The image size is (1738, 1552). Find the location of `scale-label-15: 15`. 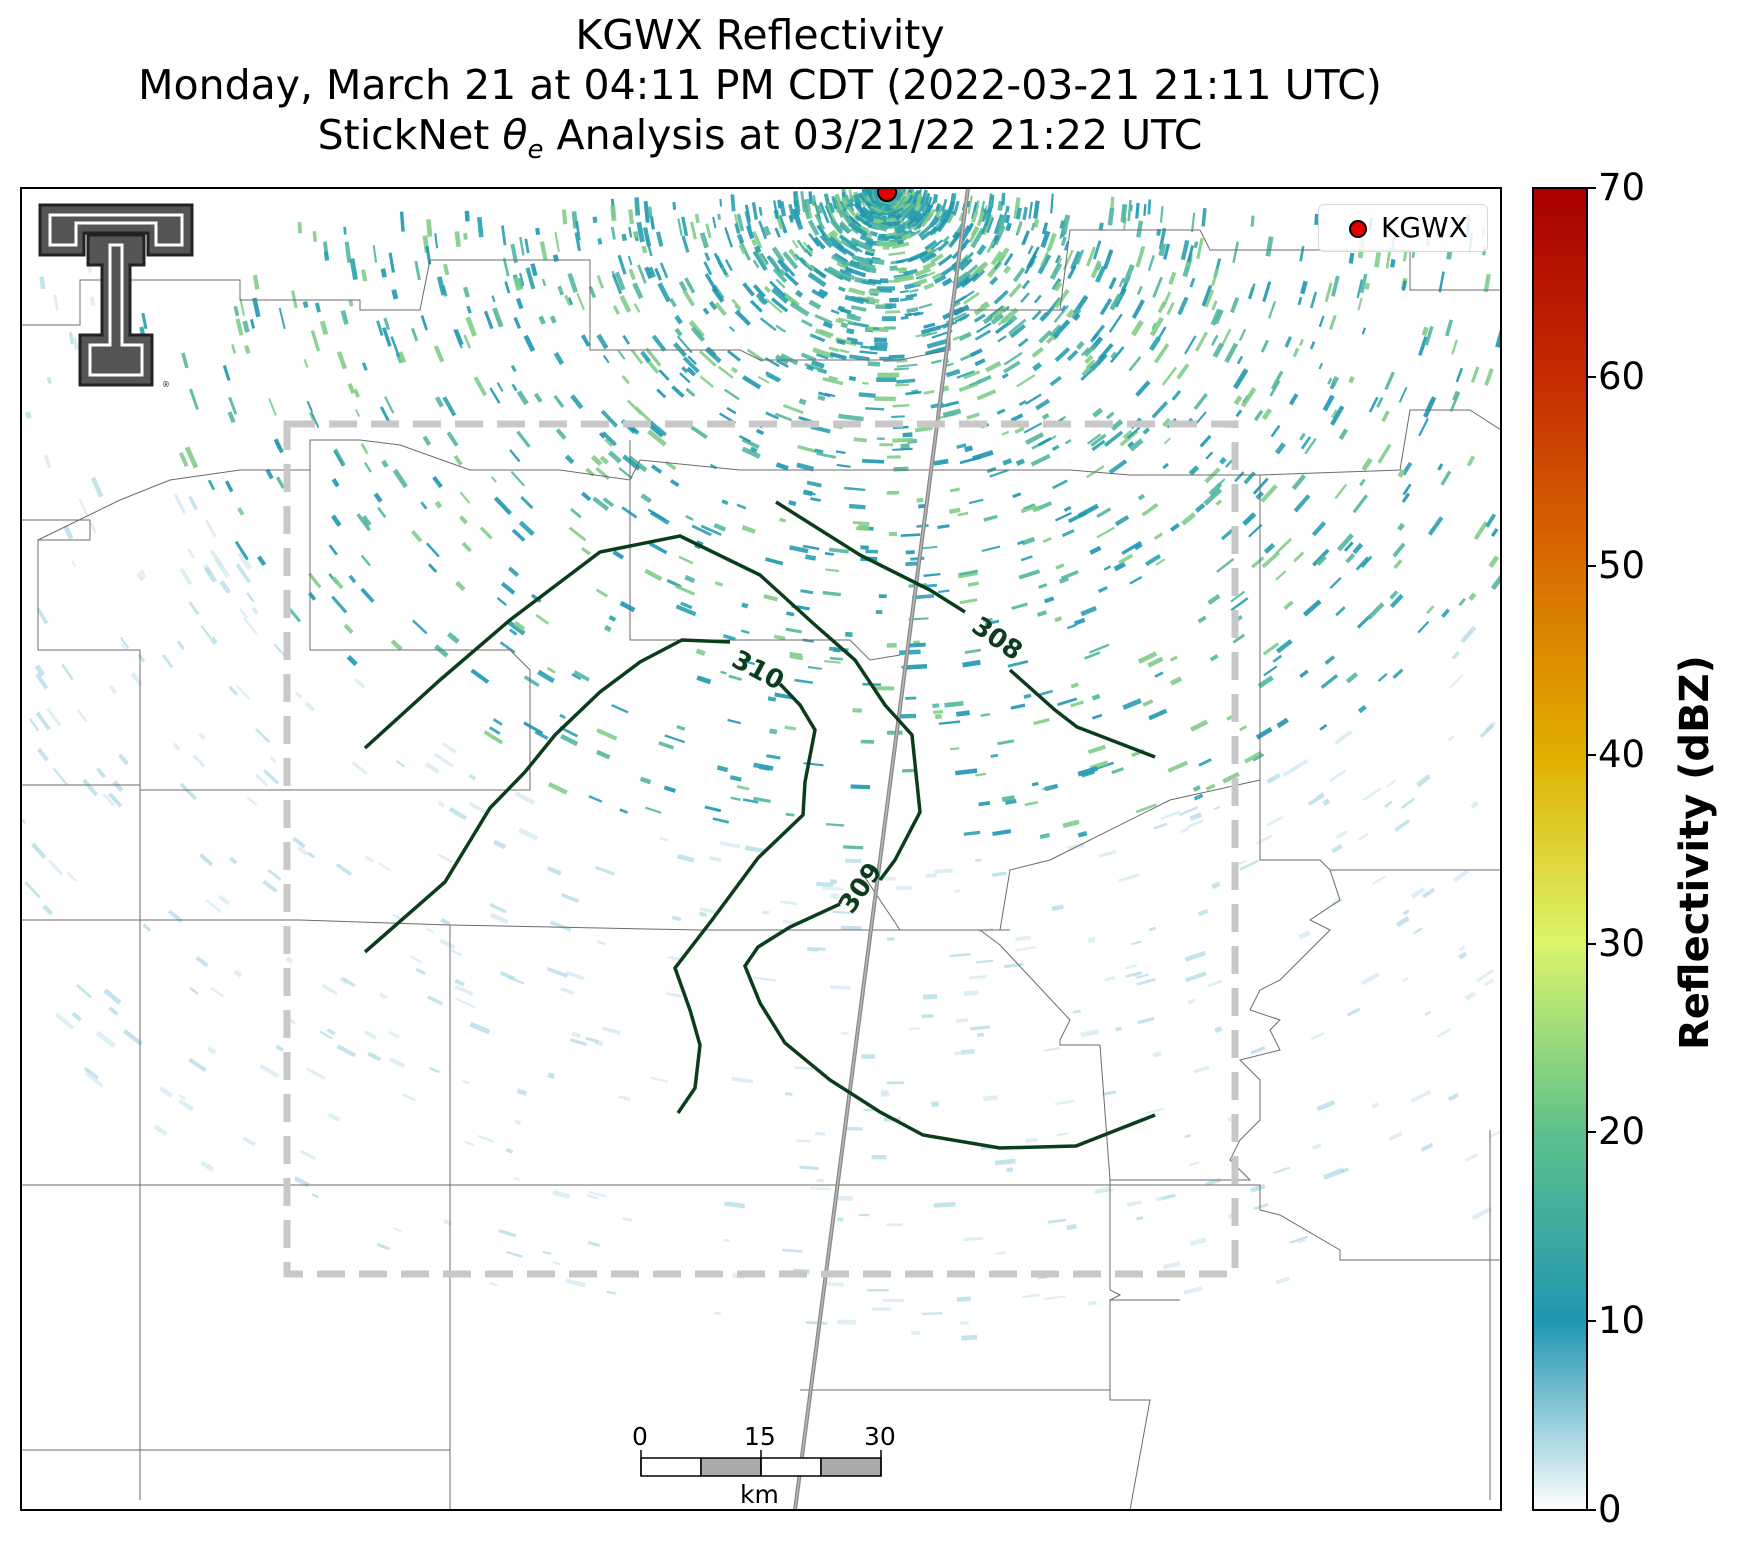

scale-label-15: 15 is located at coordinates (760, 1436).